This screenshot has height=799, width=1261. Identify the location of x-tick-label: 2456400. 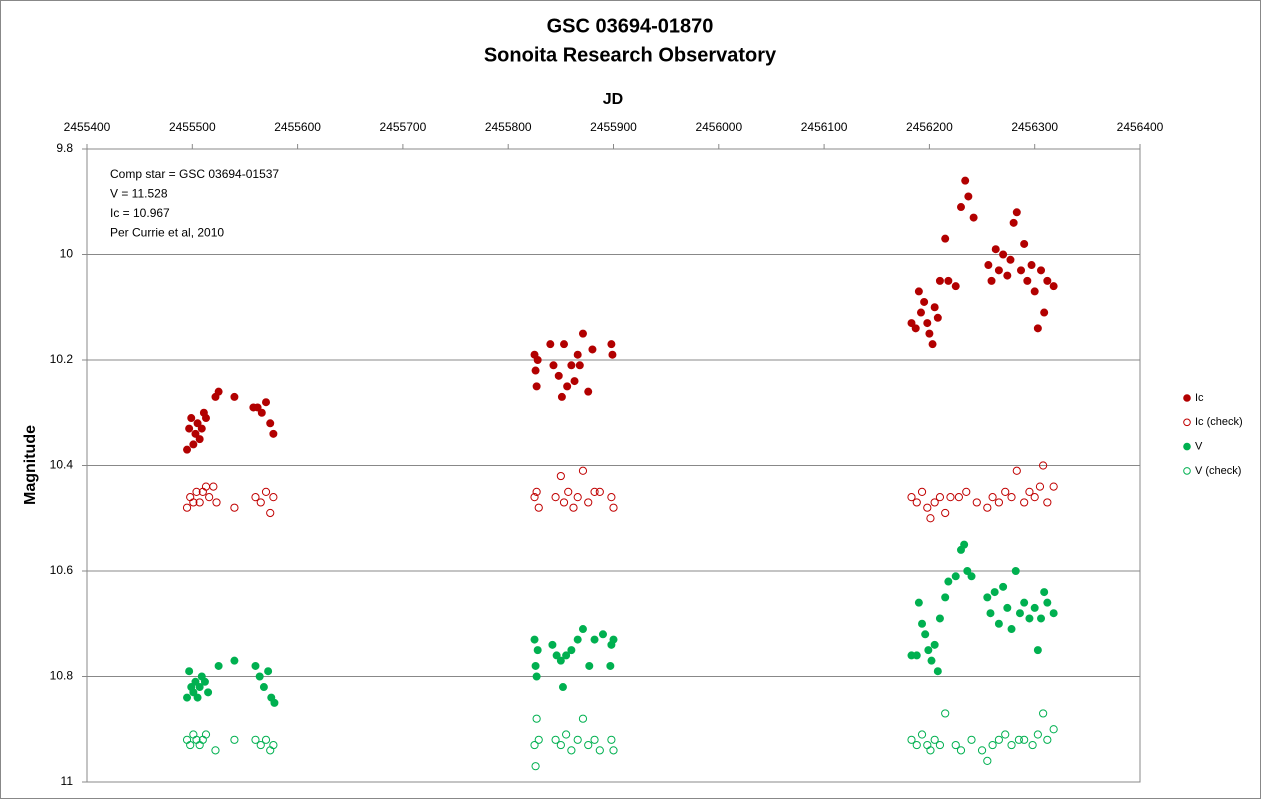
(1140, 127).